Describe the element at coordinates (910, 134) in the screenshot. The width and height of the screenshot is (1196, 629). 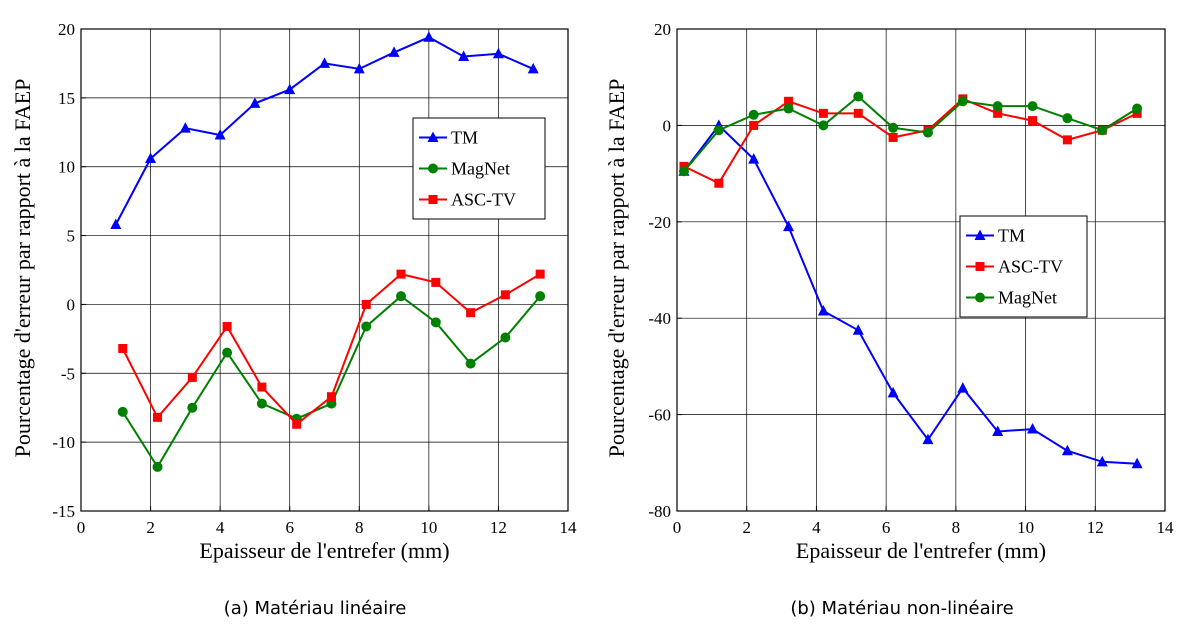
I see `series-magnet` at that location.